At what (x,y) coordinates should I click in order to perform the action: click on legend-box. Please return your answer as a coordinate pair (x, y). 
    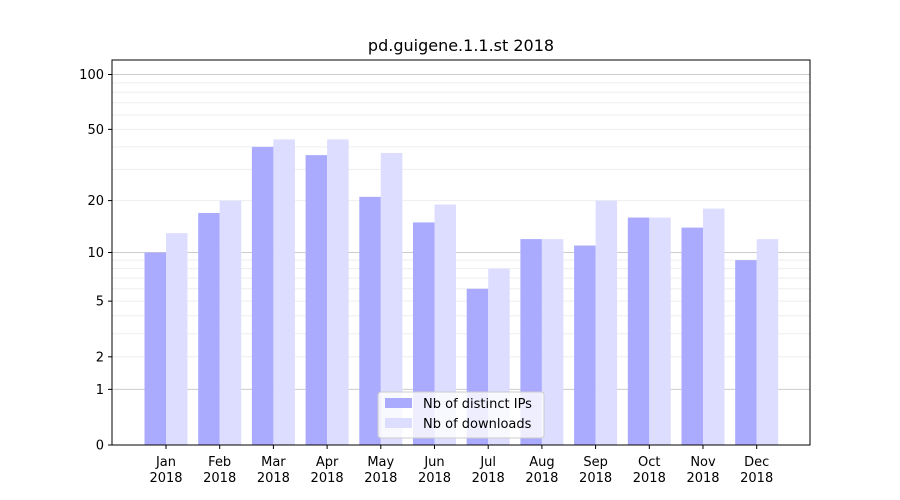
    Looking at the image, I should click on (461, 415).